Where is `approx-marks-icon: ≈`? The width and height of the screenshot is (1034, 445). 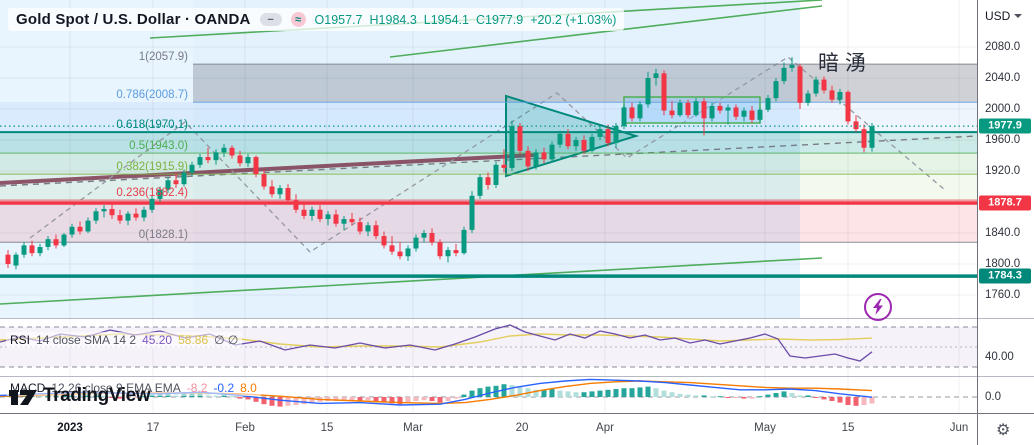
approx-marks-icon: ≈ is located at coordinates (298, 19).